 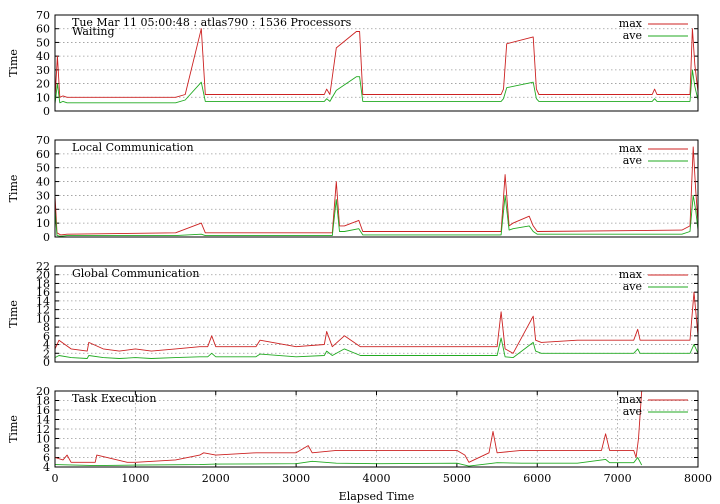 What do you see at coordinates (43, 266) in the screenshot?
I see `y-tick-label: 22` at bounding box center [43, 266].